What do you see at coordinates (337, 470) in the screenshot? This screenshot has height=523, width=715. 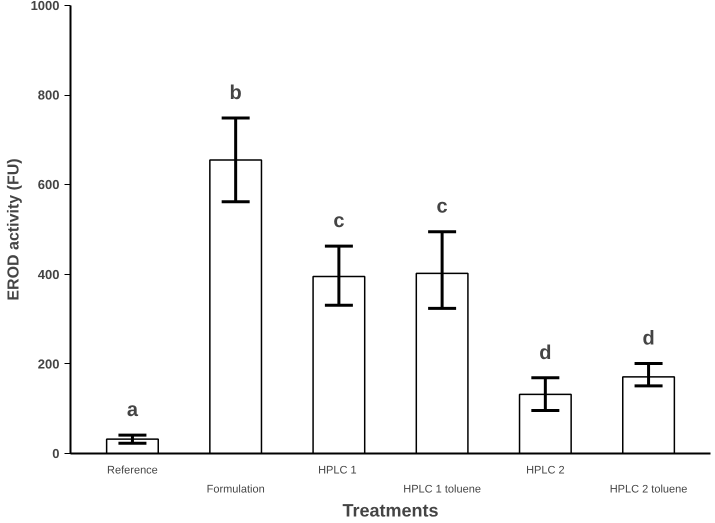 I see `x-tick-label: HPLC 1` at bounding box center [337, 470].